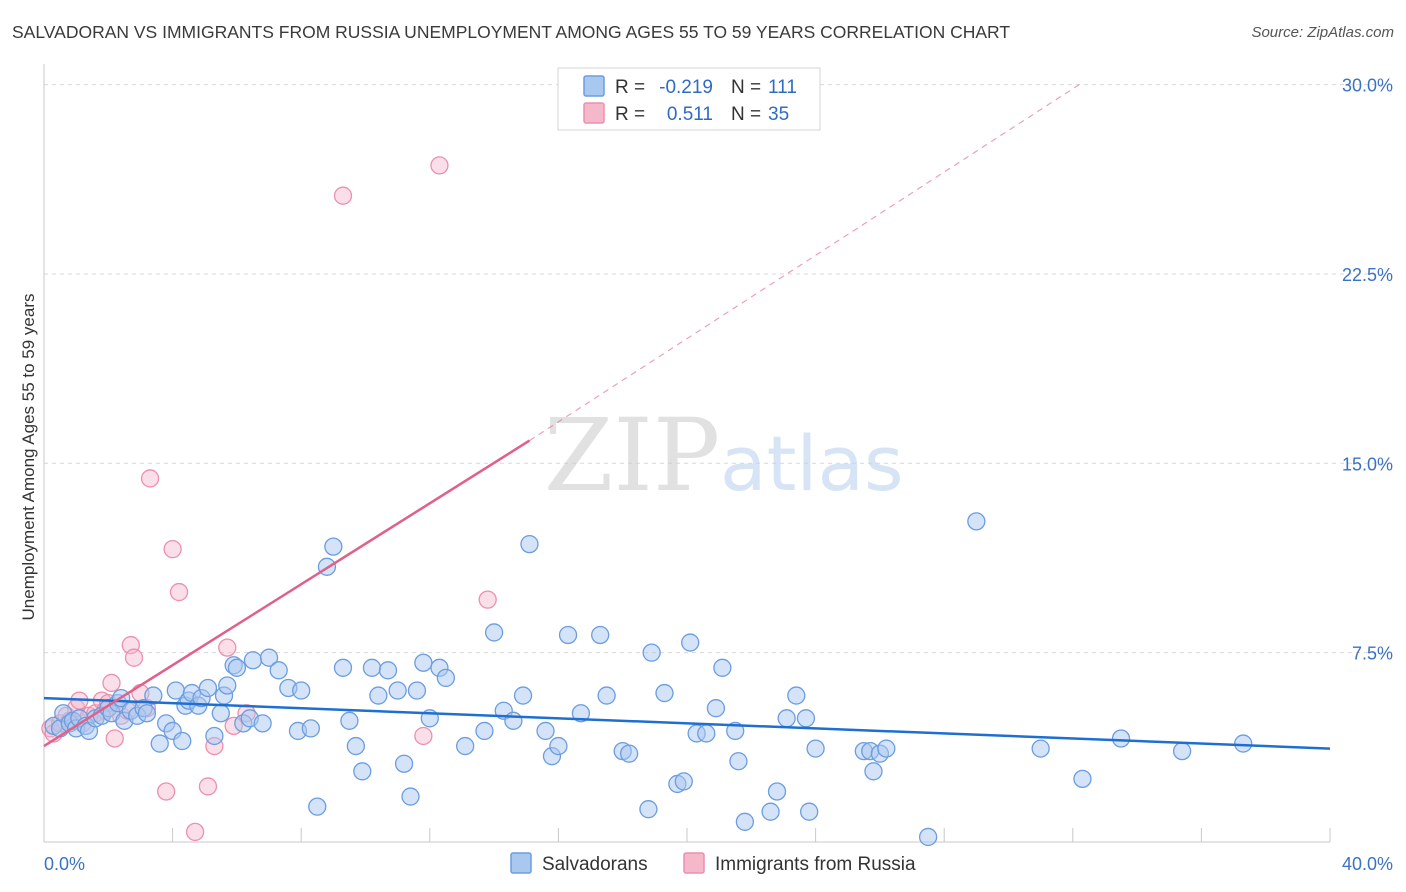 The image size is (1406, 892). What do you see at coordinates (686, 87) in the screenshot?
I see `legend-r-value-salvadorans: -0.219` at bounding box center [686, 87].